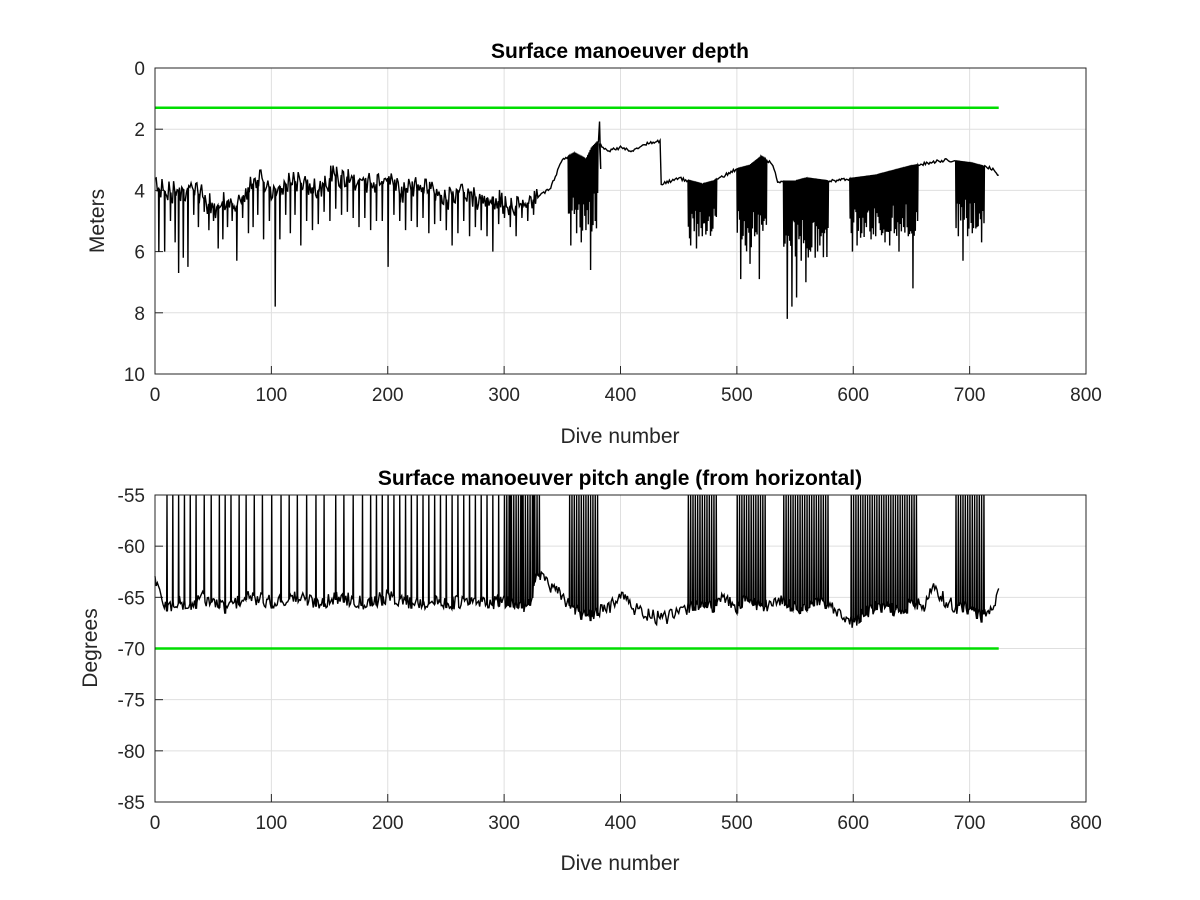 This screenshot has width=1200, height=900. I want to click on pitch-y-tick-label: -75, so click(131, 701).